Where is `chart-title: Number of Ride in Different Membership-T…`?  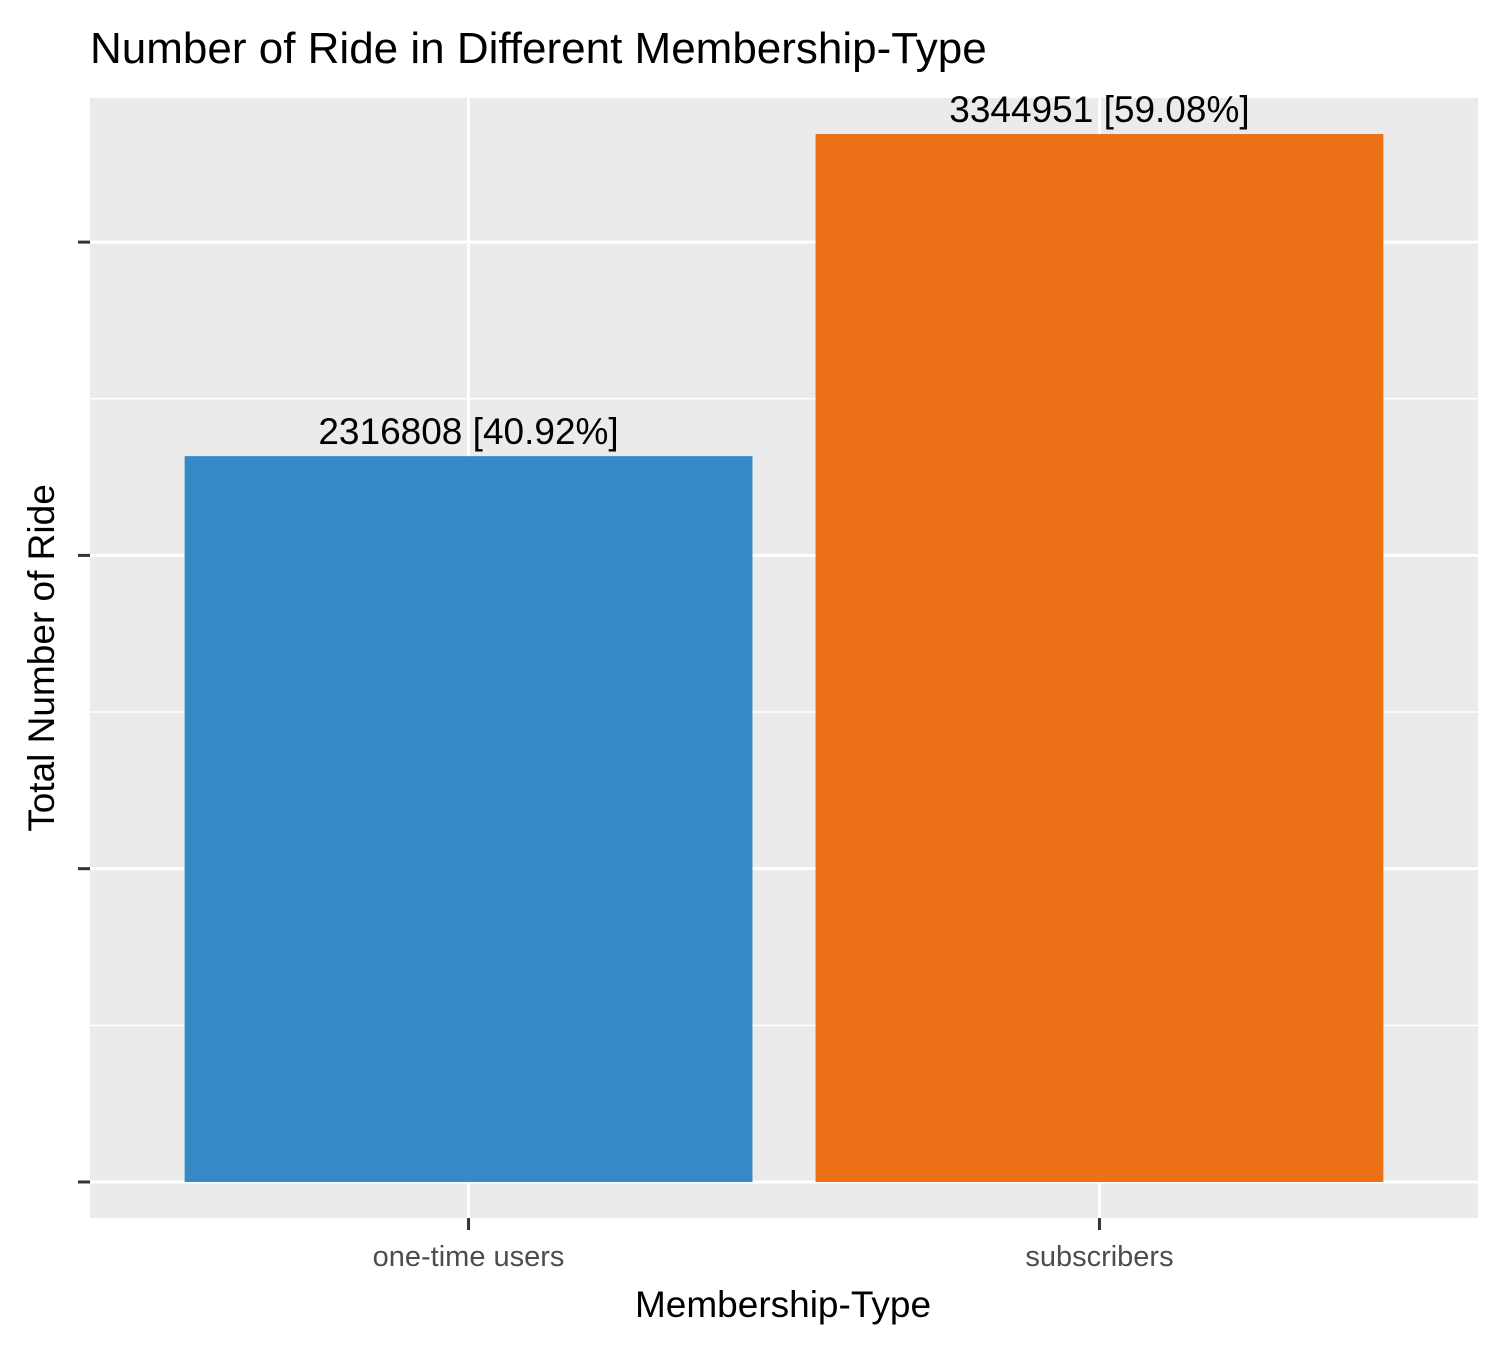
chart-title: Number of Ride in Different Membership-T… is located at coordinates (538, 48).